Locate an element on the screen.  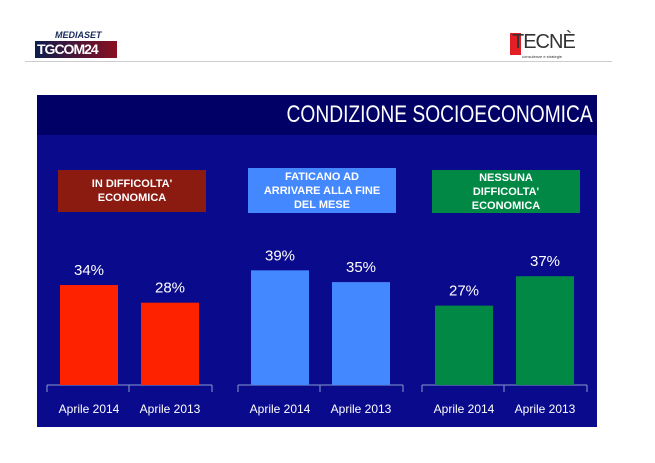
category-label-faticano: FATICANO AD ARRIVARE ALLA FINE DEL MESE is located at coordinates (322, 190).